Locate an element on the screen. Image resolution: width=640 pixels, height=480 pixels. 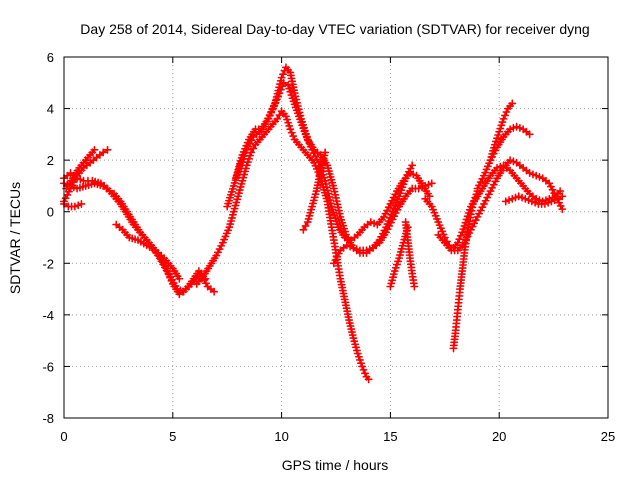
y-tick-label: -6 is located at coordinates (48, 366).